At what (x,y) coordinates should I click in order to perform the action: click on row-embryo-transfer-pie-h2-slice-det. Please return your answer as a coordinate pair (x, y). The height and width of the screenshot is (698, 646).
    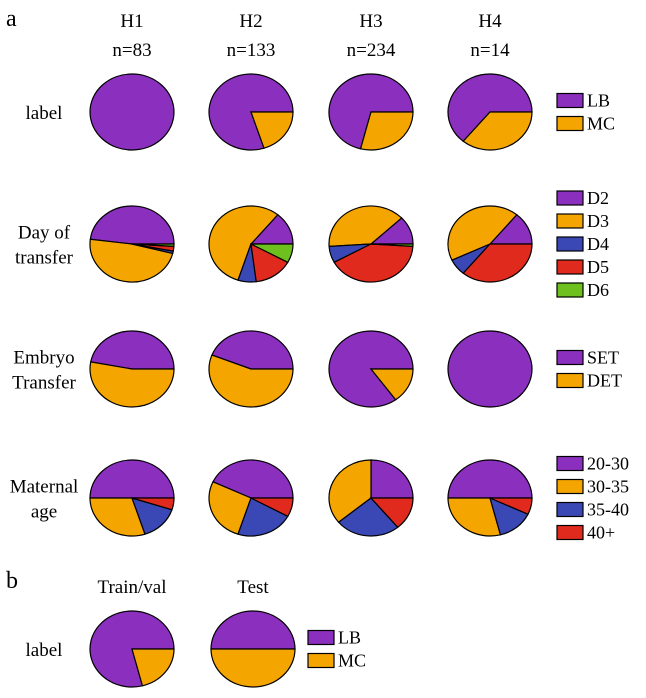
    Looking at the image, I should click on (251, 381).